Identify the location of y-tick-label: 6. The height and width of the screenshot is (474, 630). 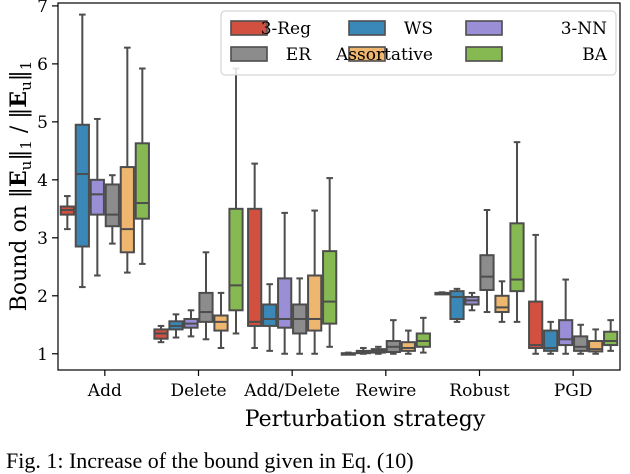
(42, 65).